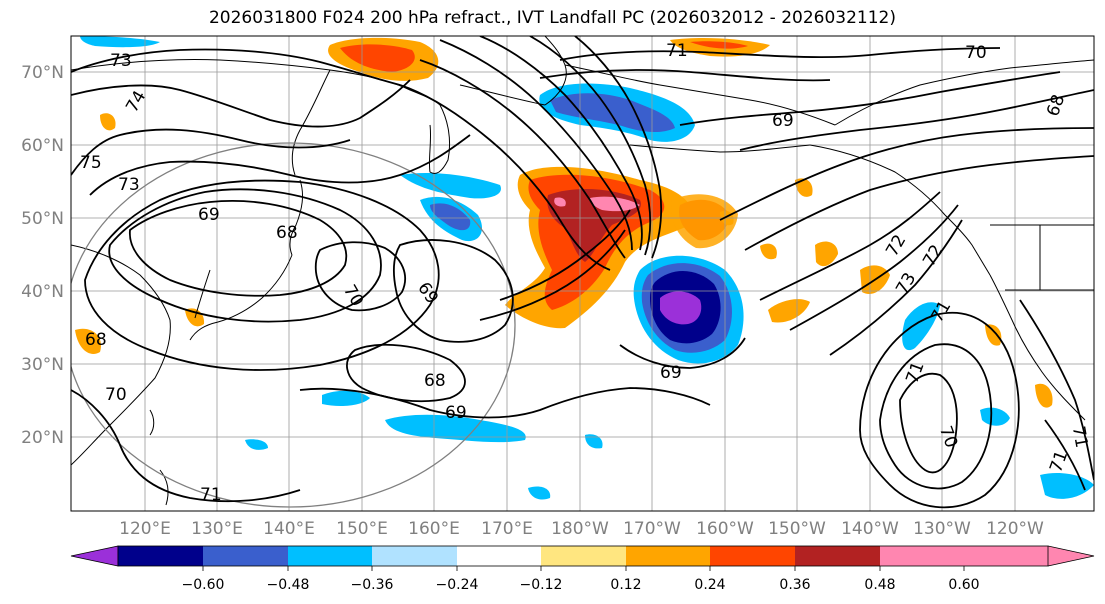  What do you see at coordinates (121, 355) in the screenshot?
I see `coast-china` at bounding box center [121, 355].